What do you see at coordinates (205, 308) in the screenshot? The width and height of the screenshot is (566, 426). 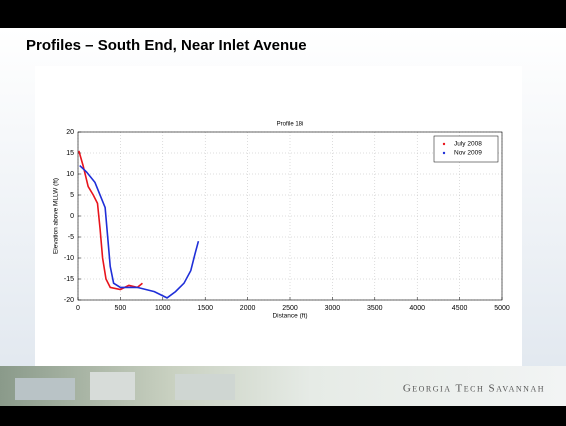 I see `x-tick-label: 1500` at bounding box center [205, 308].